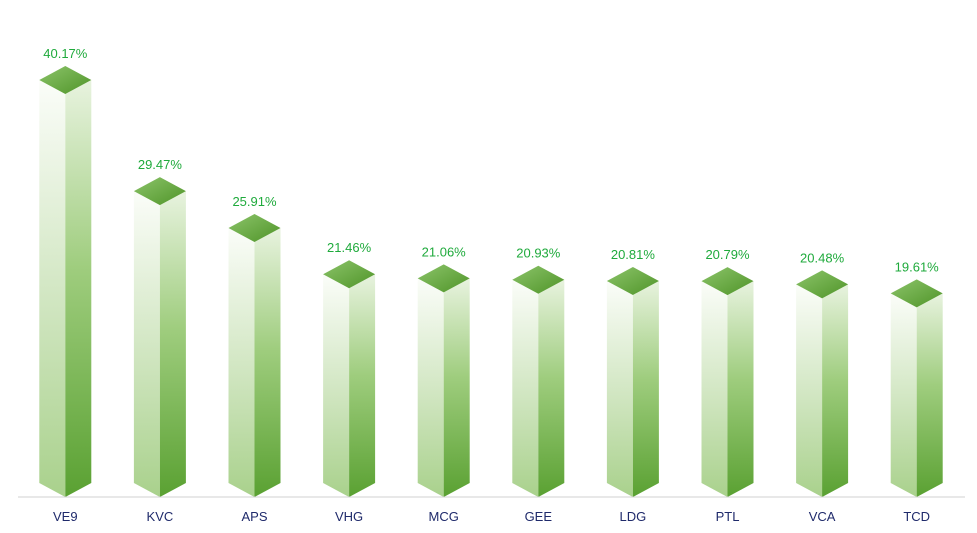 The height and width of the screenshot is (533, 977). What do you see at coordinates (916, 516) in the screenshot?
I see `category-label-tcd: TCD` at bounding box center [916, 516].